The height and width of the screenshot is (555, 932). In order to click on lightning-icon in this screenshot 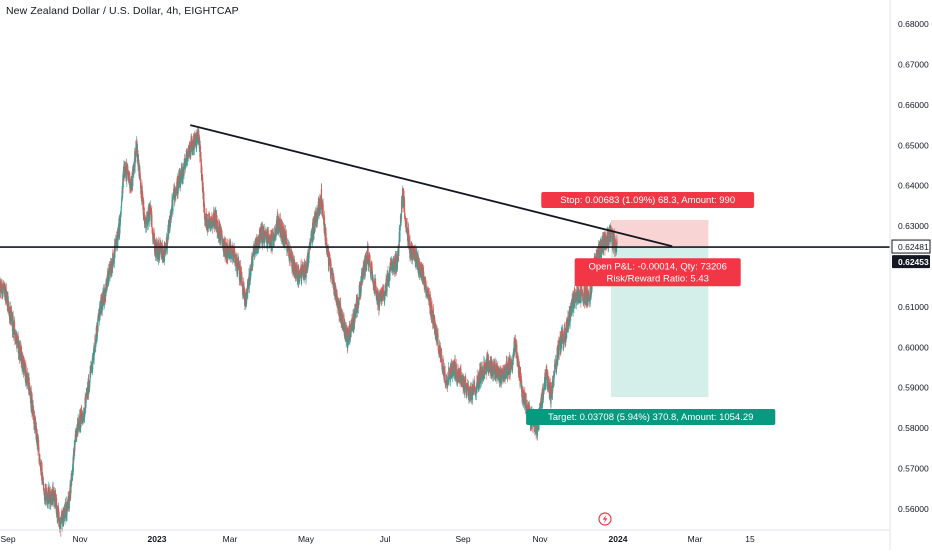, I will do `click(605, 519)`.